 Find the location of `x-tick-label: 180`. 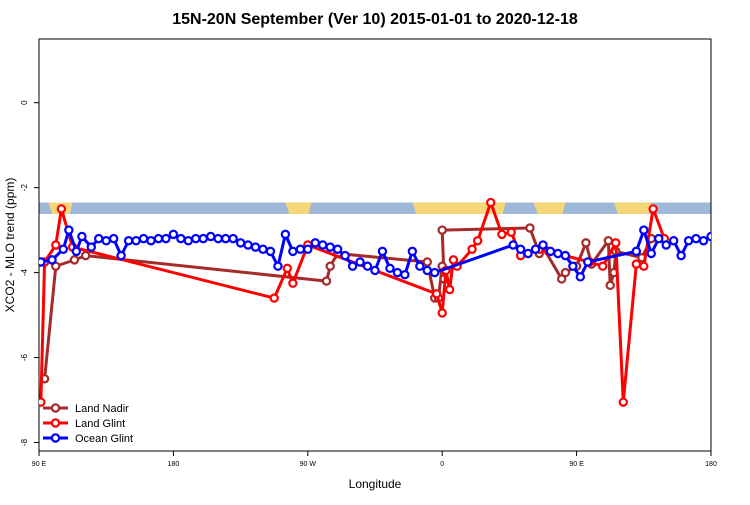

x-tick-label: 180 is located at coordinates (174, 464).